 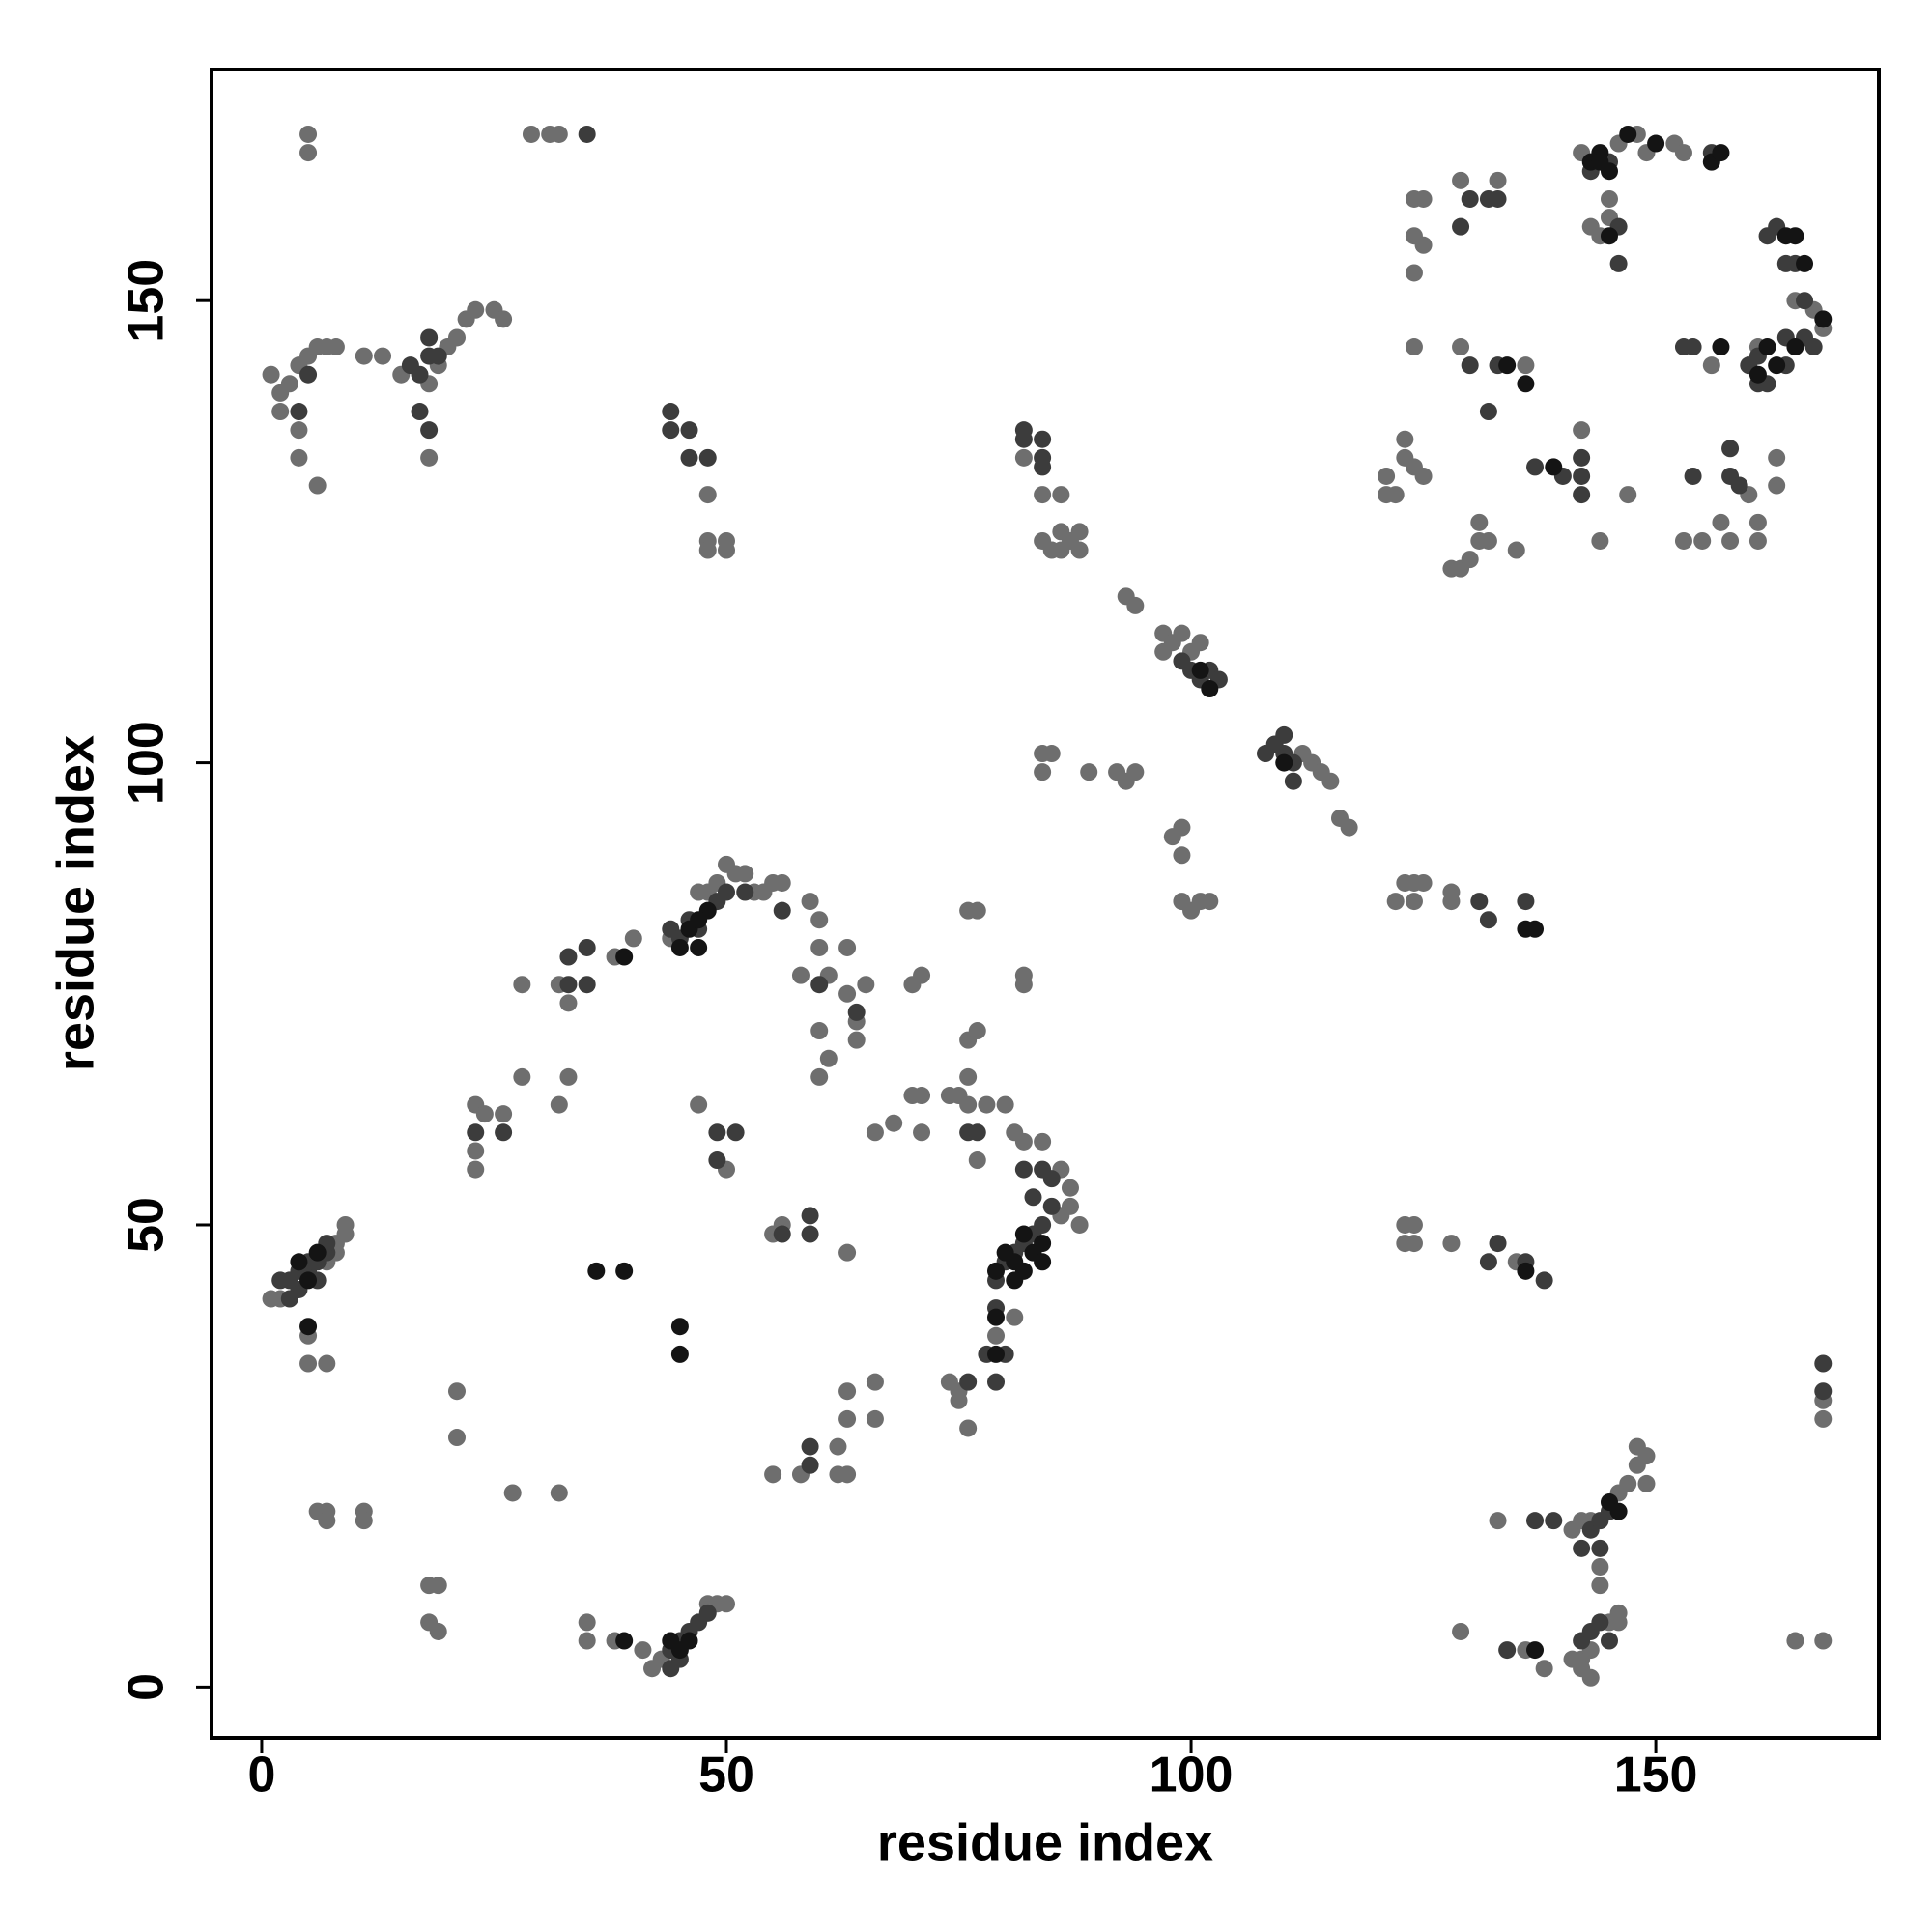 I want to click on x-tick-label: 100, so click(x=1192, y=1775).